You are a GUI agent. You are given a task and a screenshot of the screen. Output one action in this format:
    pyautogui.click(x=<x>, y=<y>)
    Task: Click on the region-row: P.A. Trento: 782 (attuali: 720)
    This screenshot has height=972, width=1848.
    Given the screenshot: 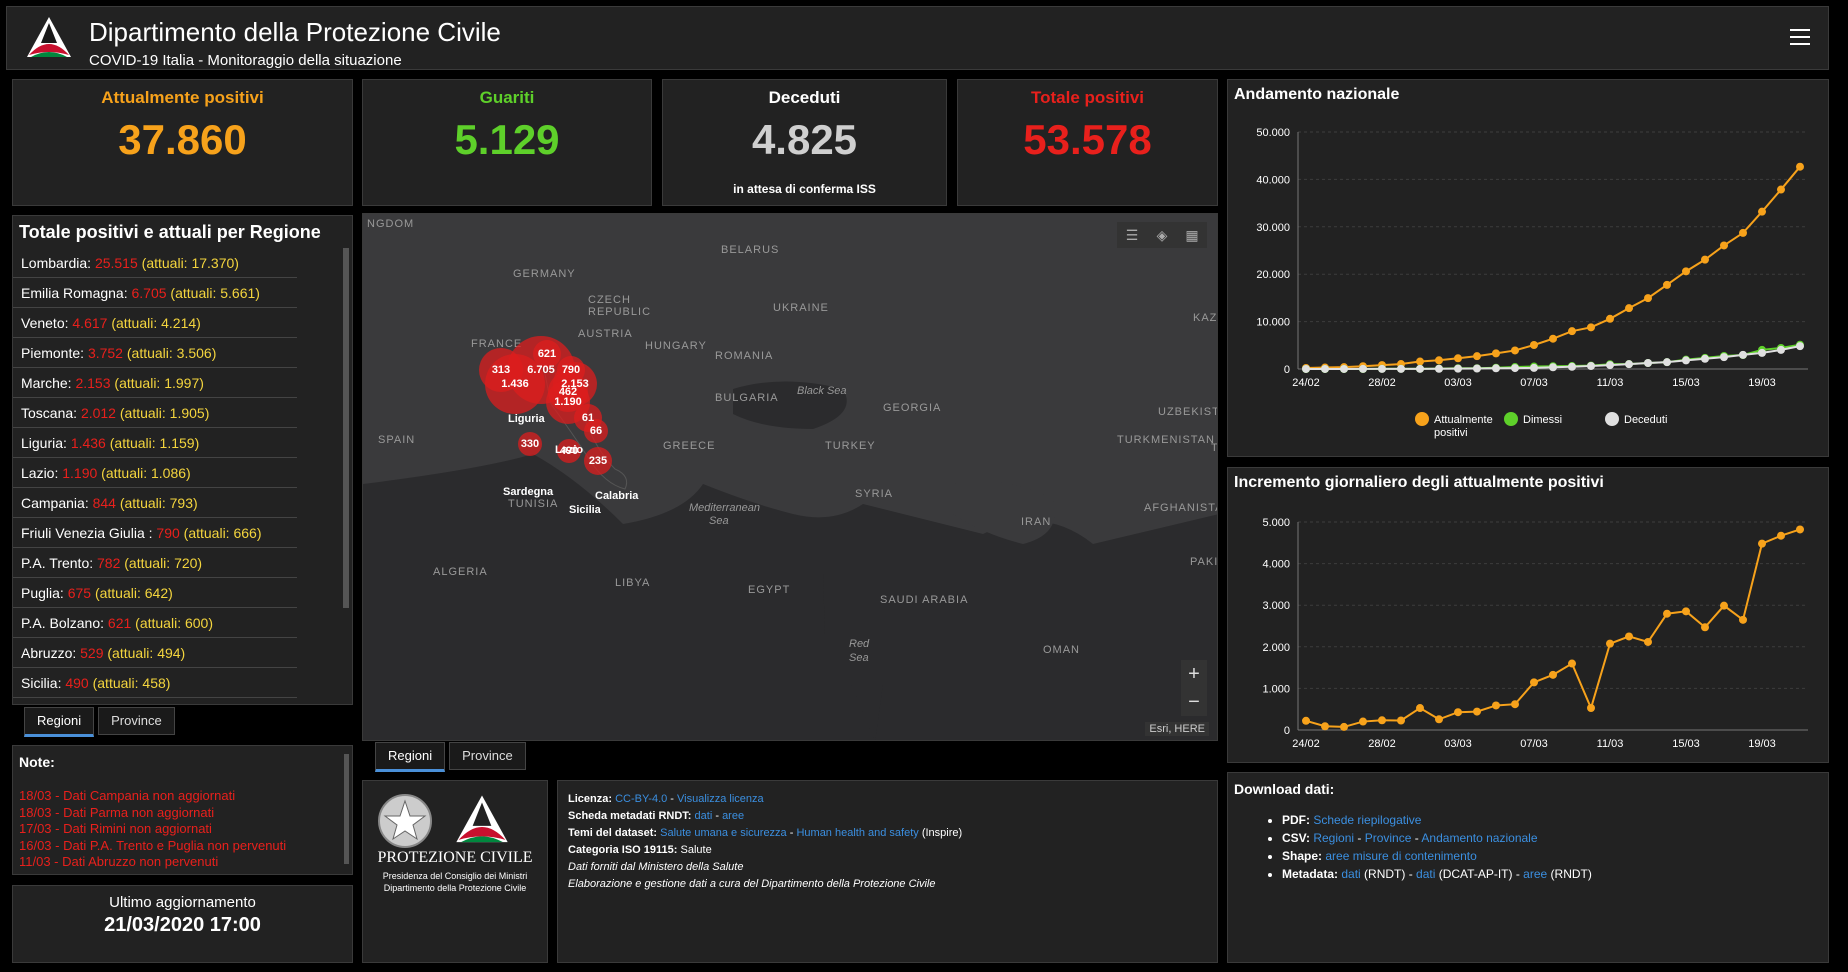 What is the action you would take?
    pyautogui.click(x=155, y=563)
    